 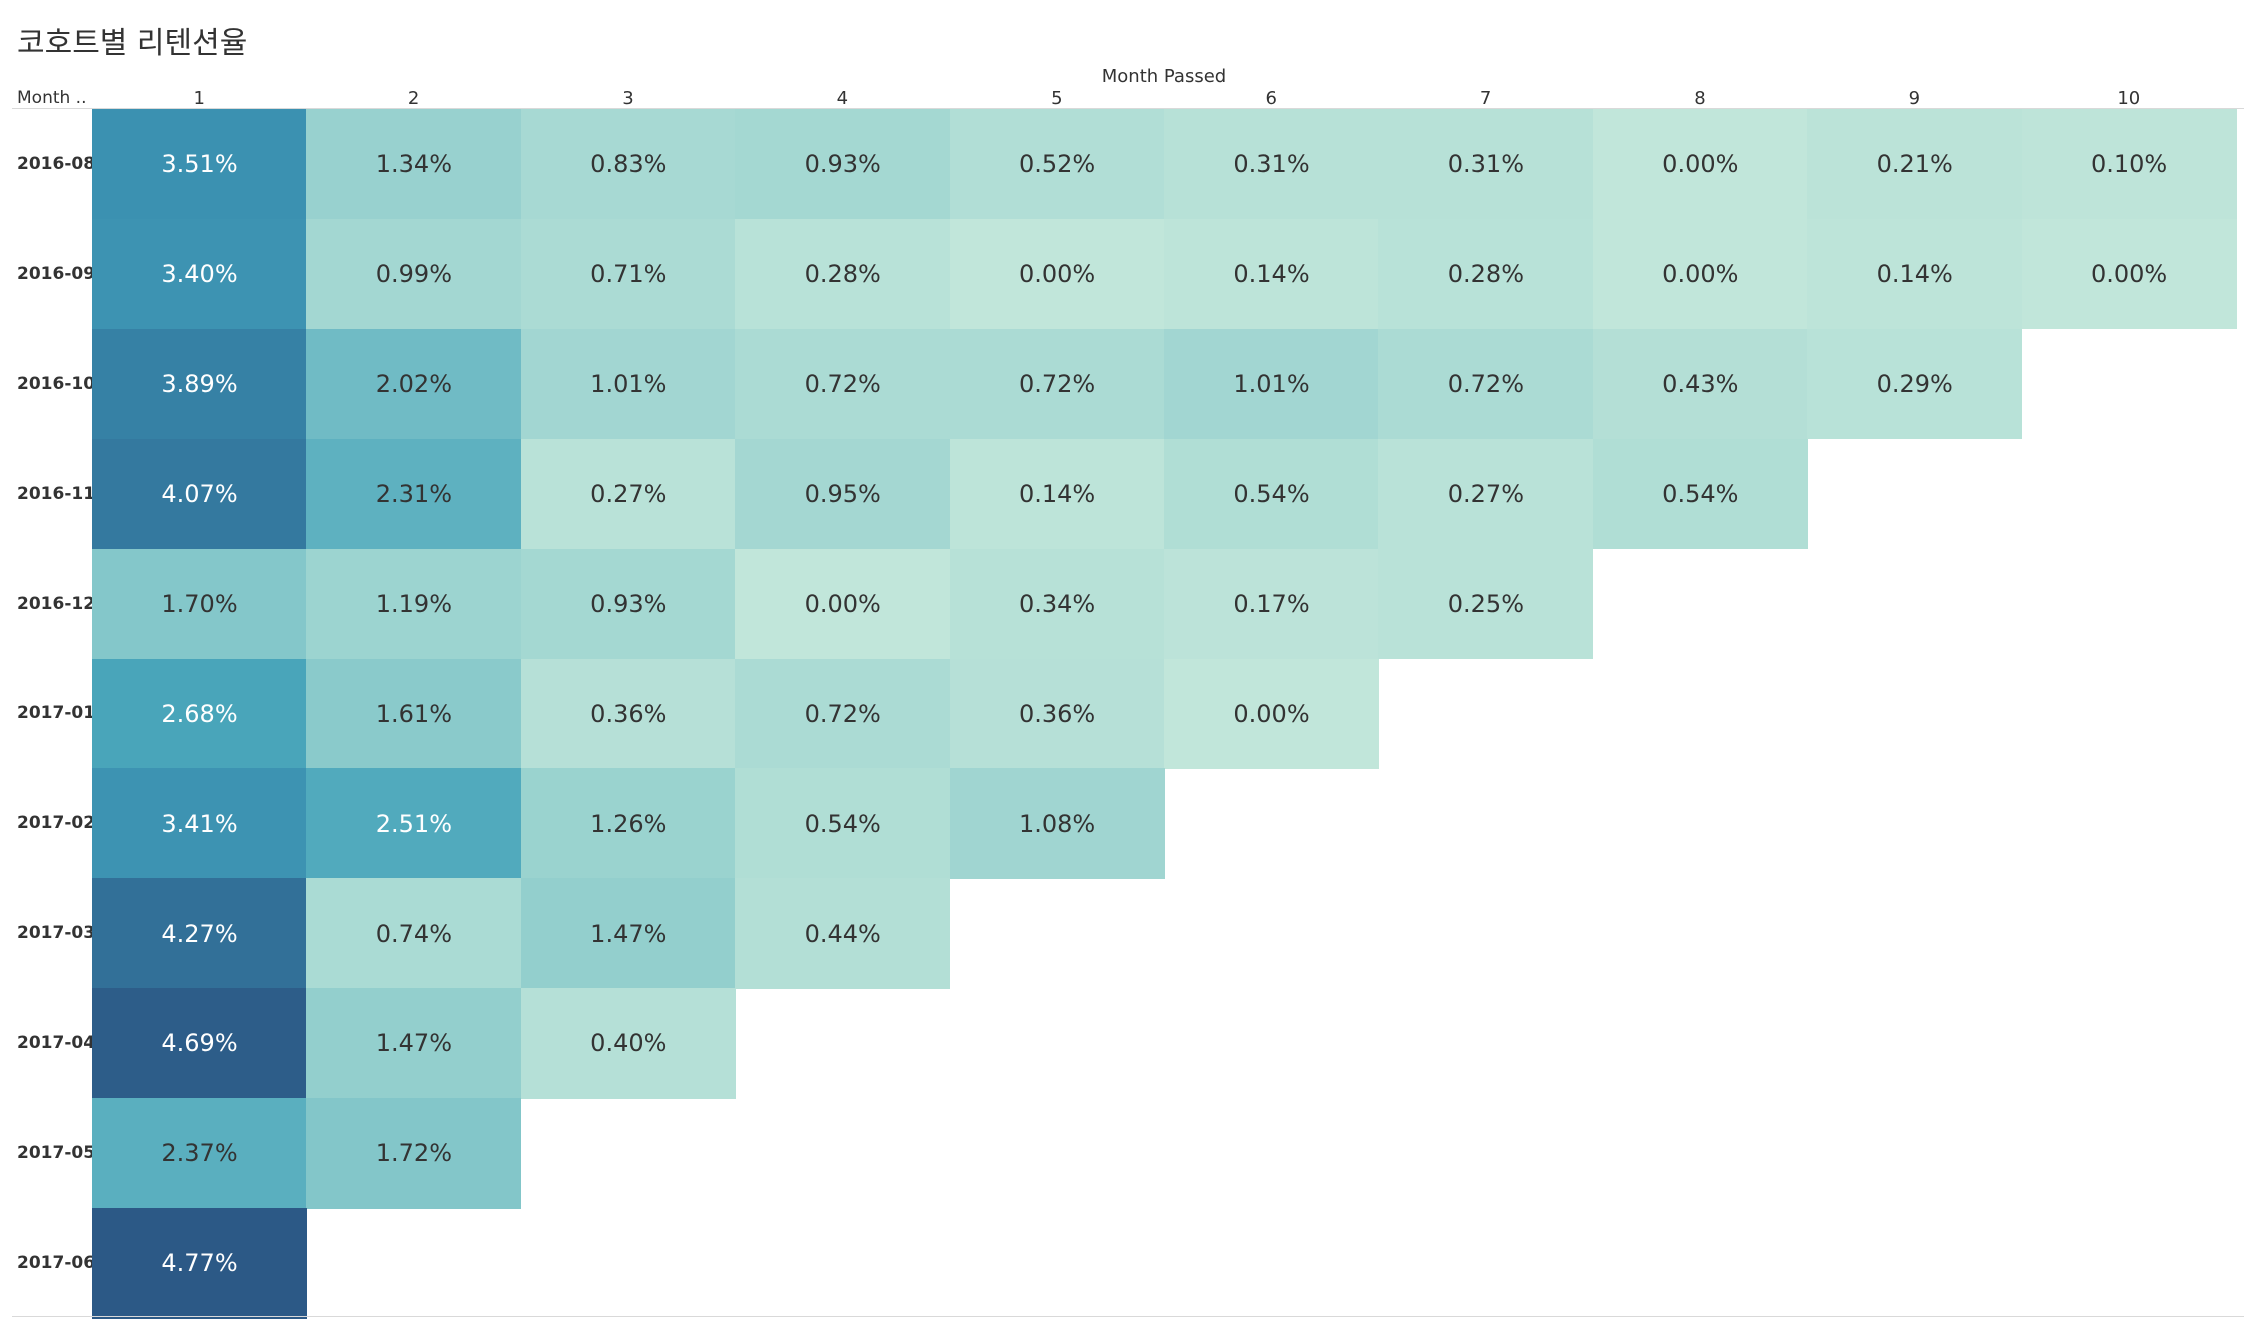 I want to click on column-header: 7, so click(x=1485, y=98).